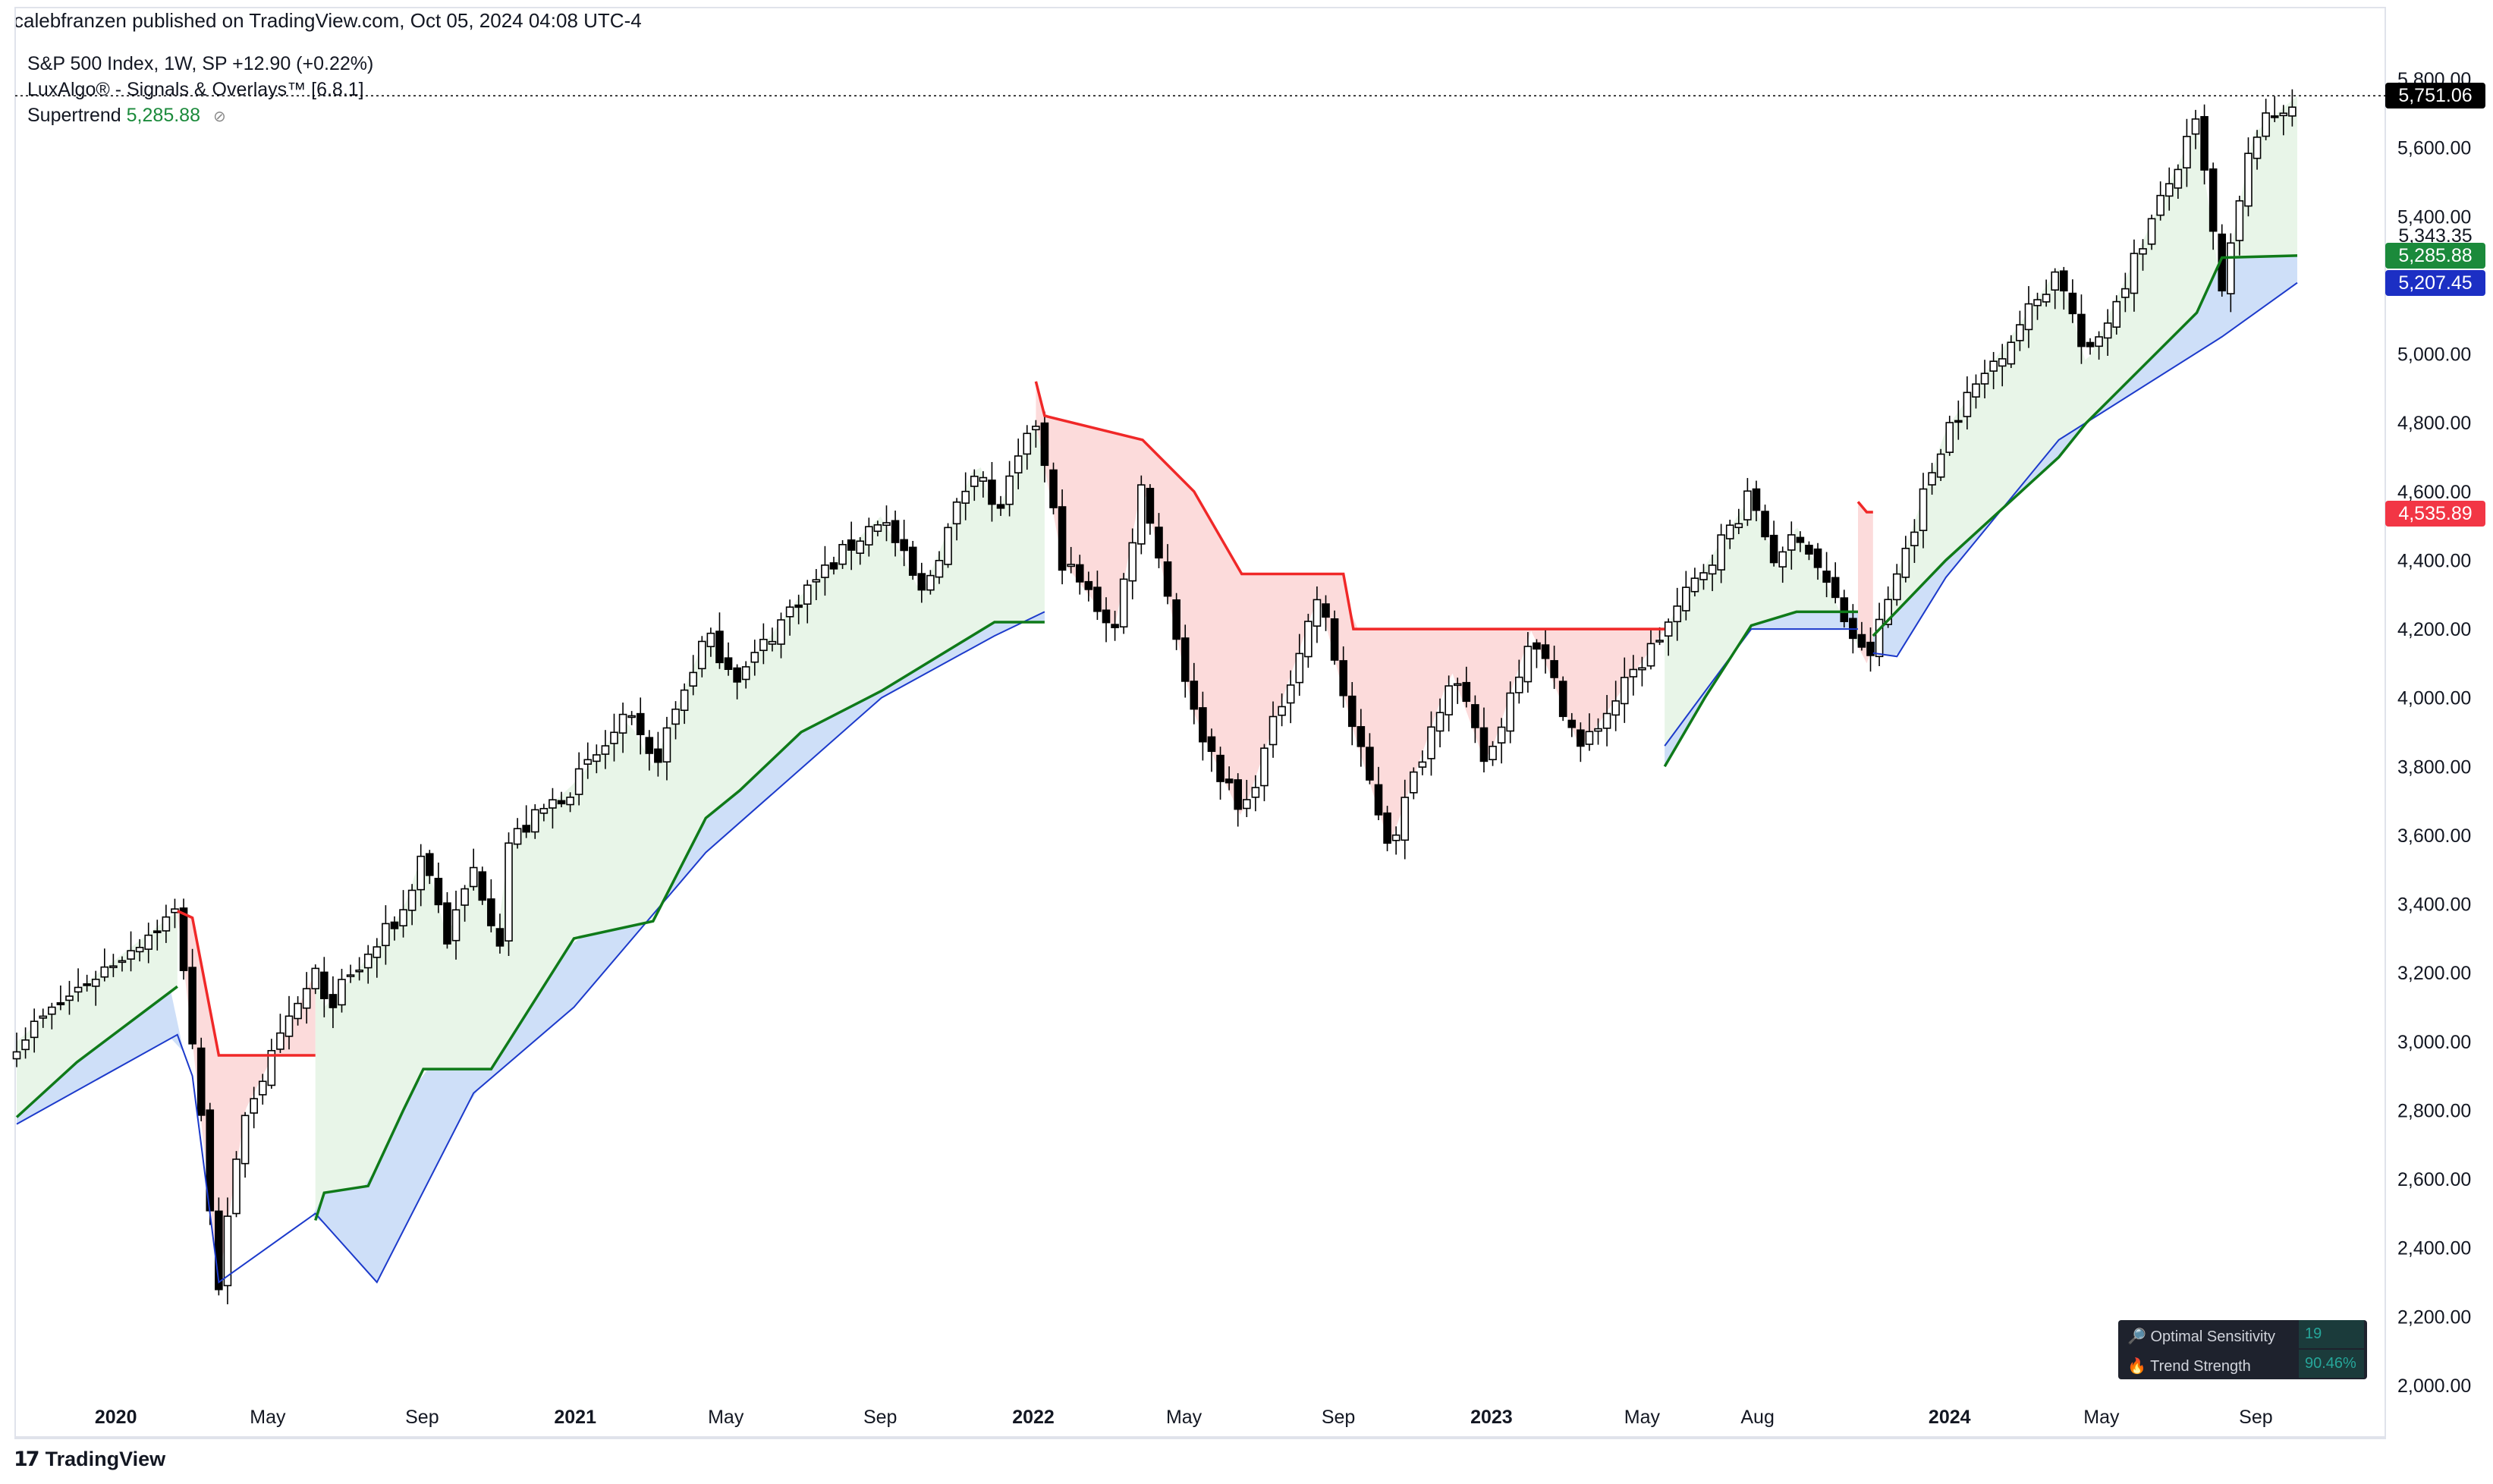 This screenshot has width=2493, height=1484. What do you see at coordinates (1761, 689) in the screenshot?
I see `blue-band-fill` at bounding box center [1761, 689].